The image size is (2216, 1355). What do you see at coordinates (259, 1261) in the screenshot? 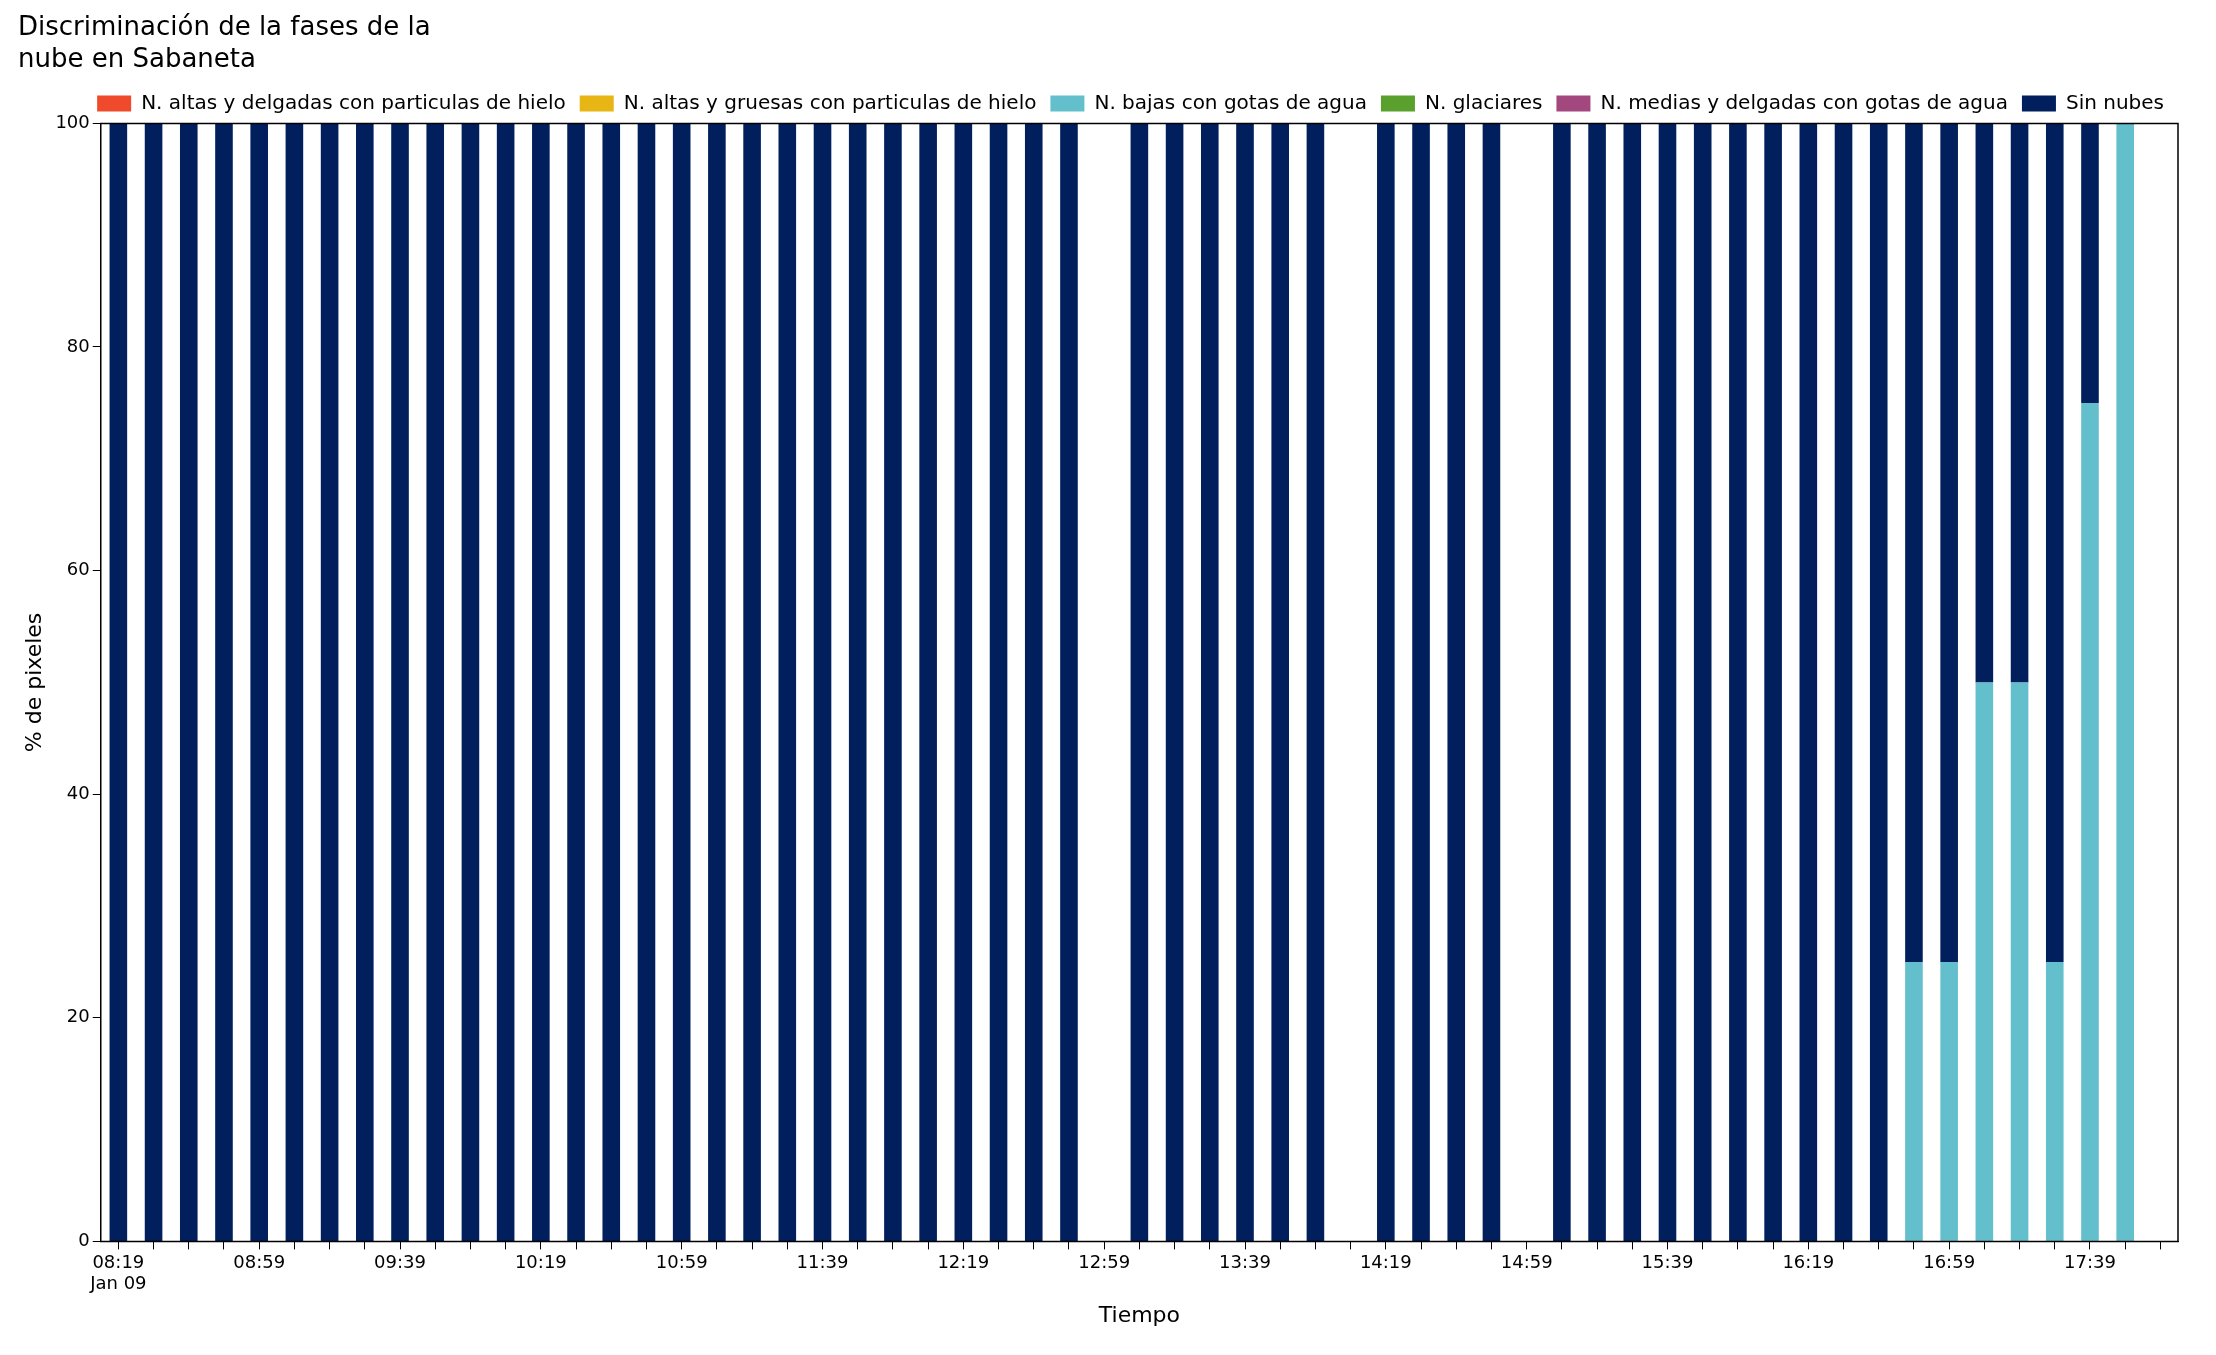
I see `x-tick-label: 08:59` at bounding box center [259, 1261].